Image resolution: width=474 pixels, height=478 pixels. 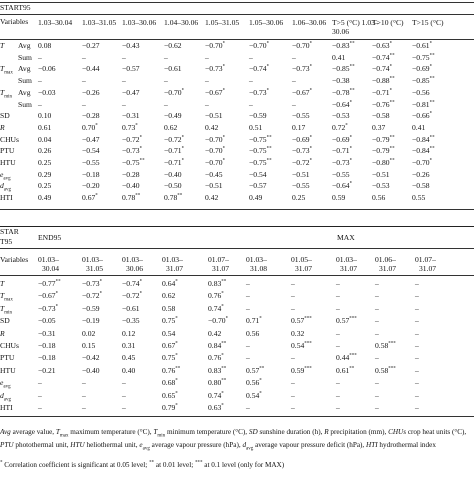 What do you see at coordinates (355, 27) in the screenshot?
I see `table1-col-header: T>5 (°C) 1.03–30.06` at bounding box center [355, 27].